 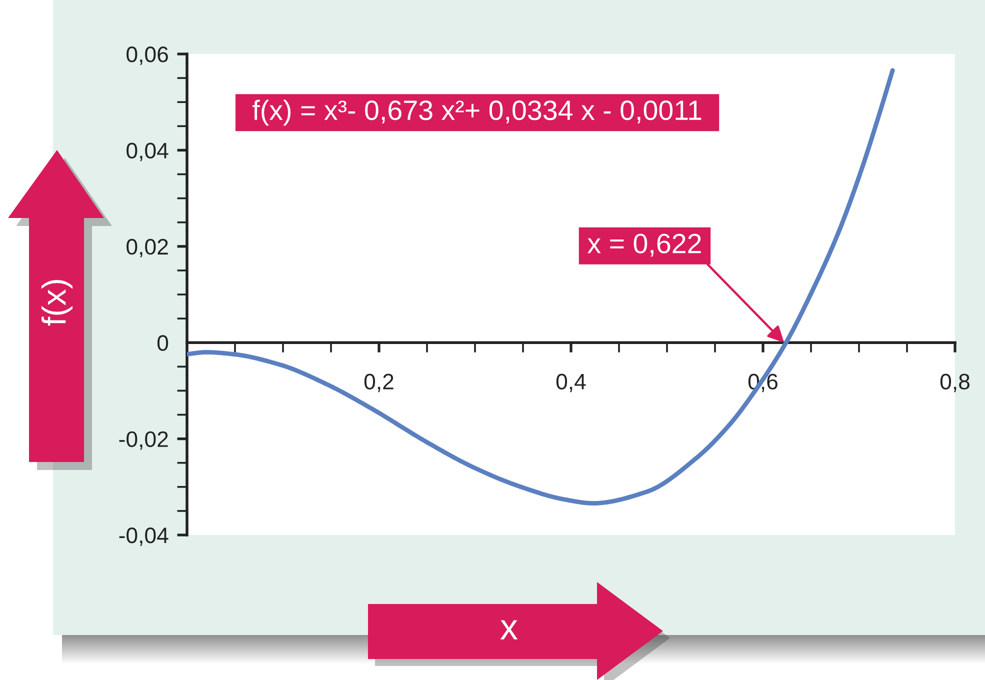 I want to click on y-tick-label: 0, so click(x=162, y=343).